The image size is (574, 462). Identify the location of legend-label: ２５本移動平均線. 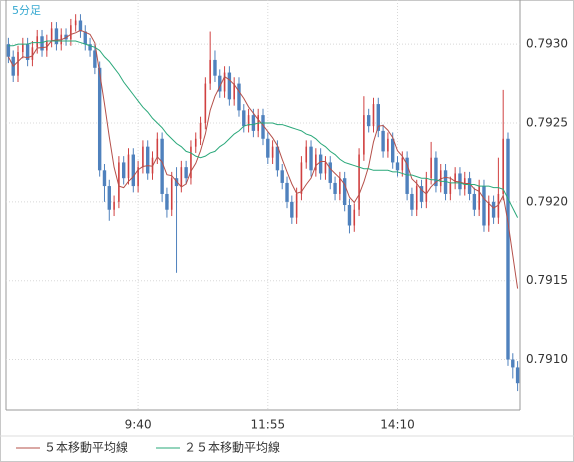
(232, 447).